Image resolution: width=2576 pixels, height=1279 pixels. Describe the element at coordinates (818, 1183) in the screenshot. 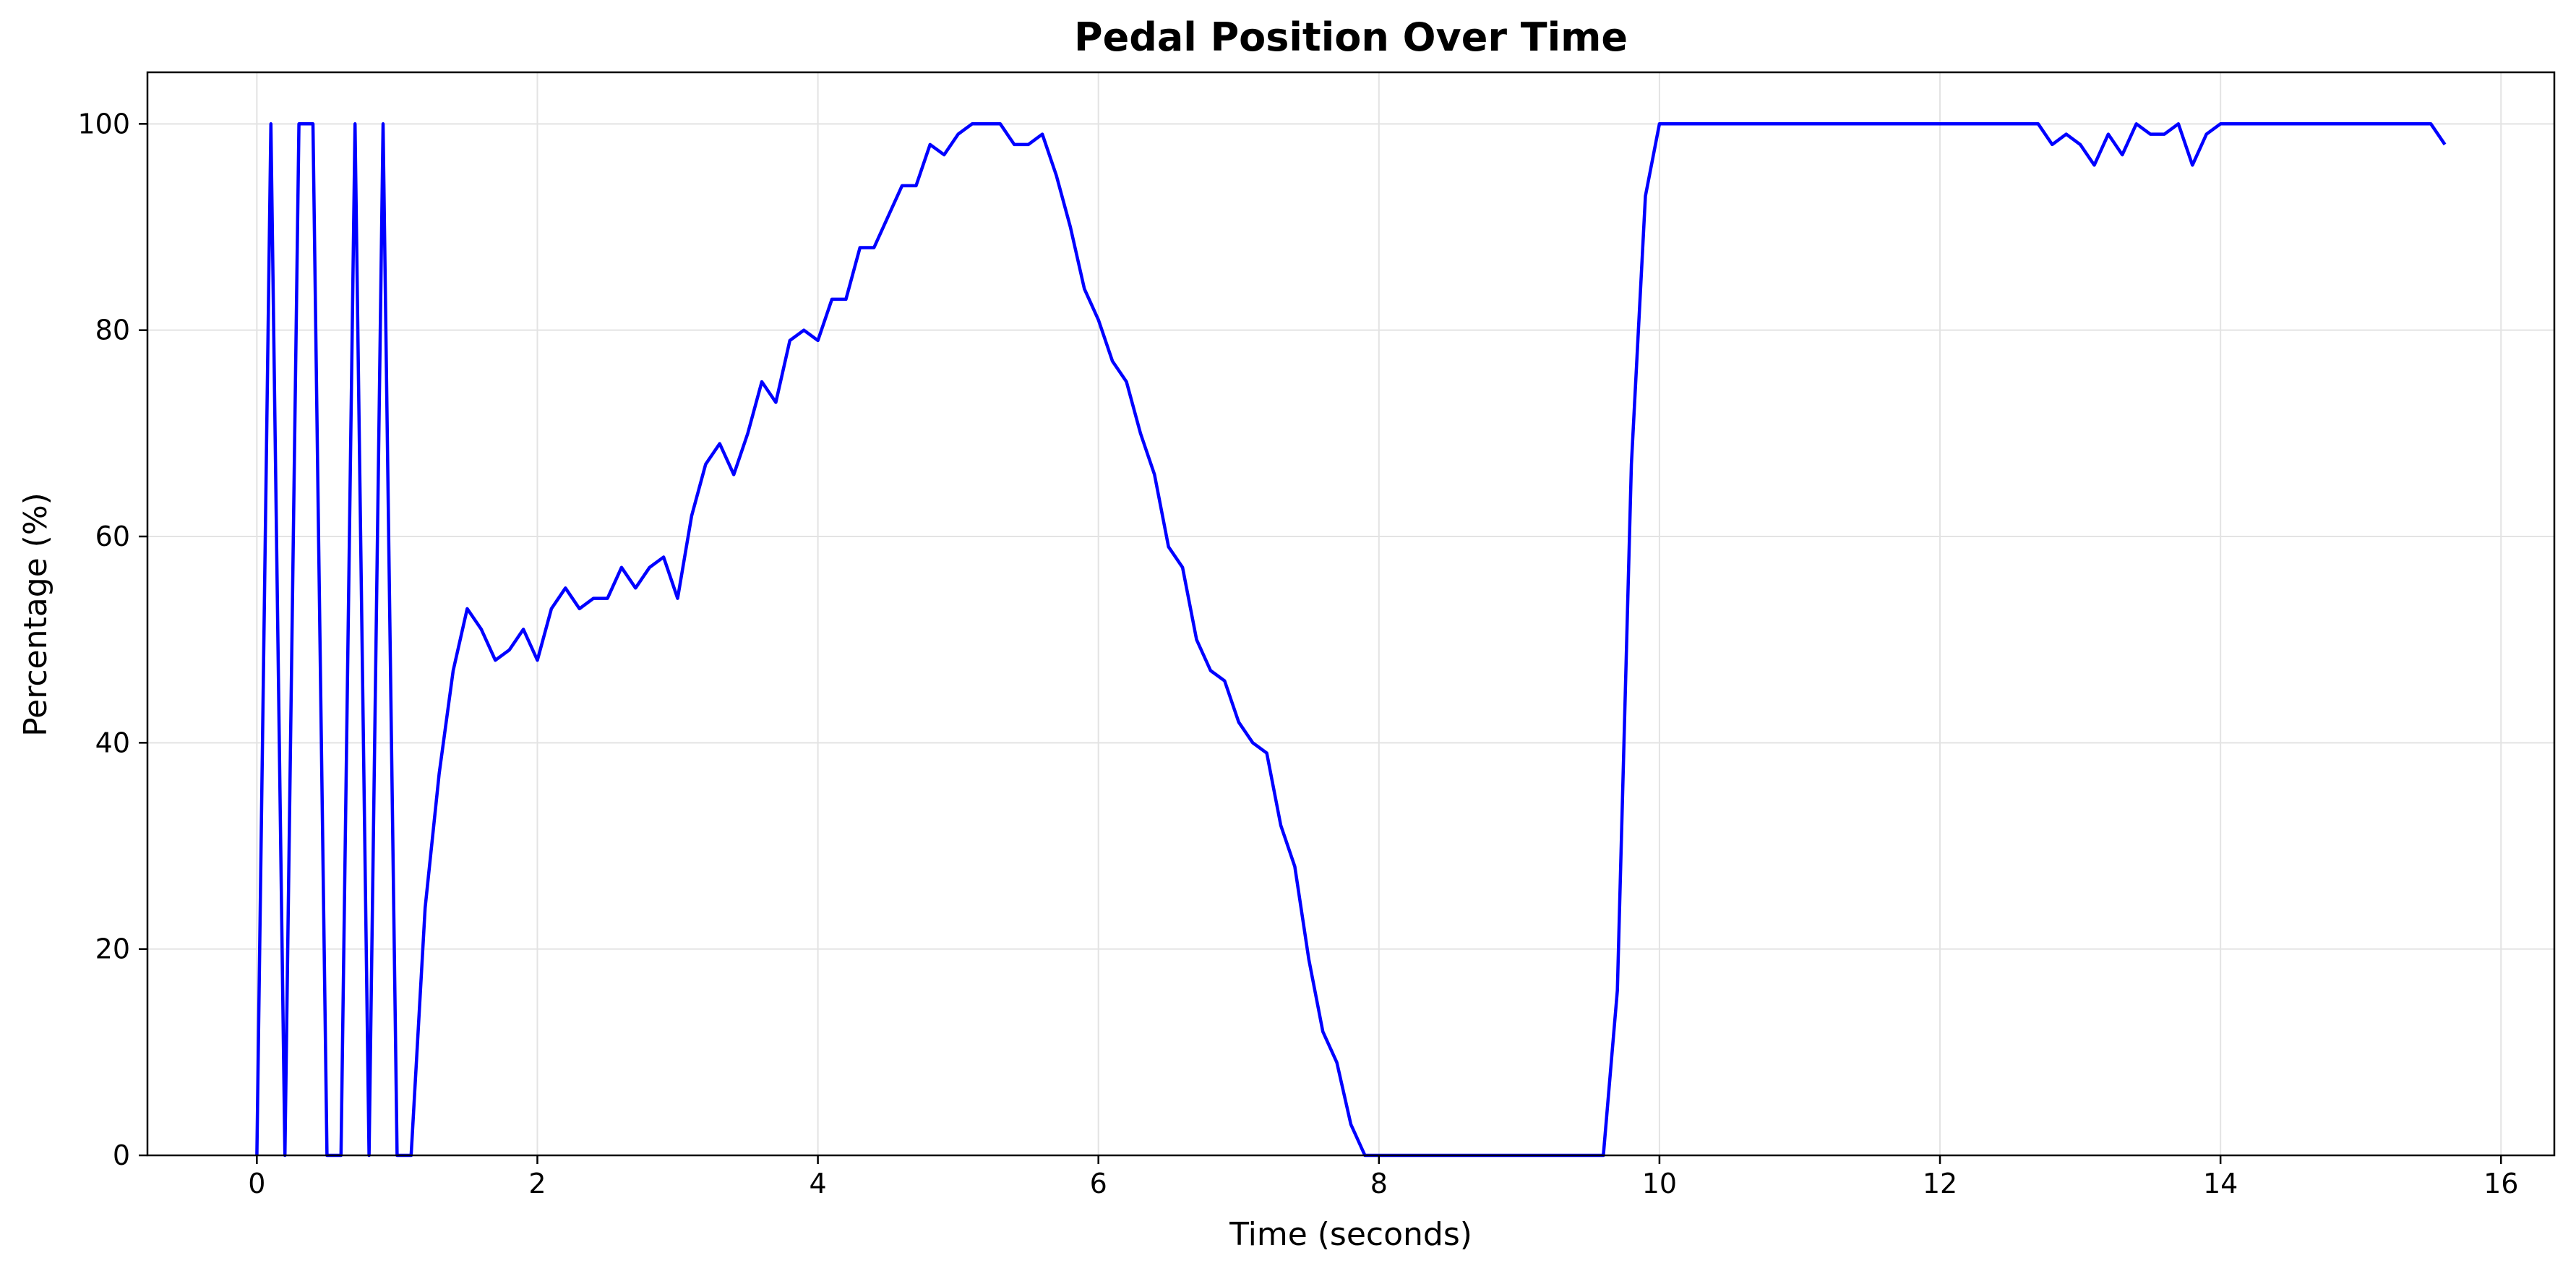

I see `x-tick-label: 4` at that location.